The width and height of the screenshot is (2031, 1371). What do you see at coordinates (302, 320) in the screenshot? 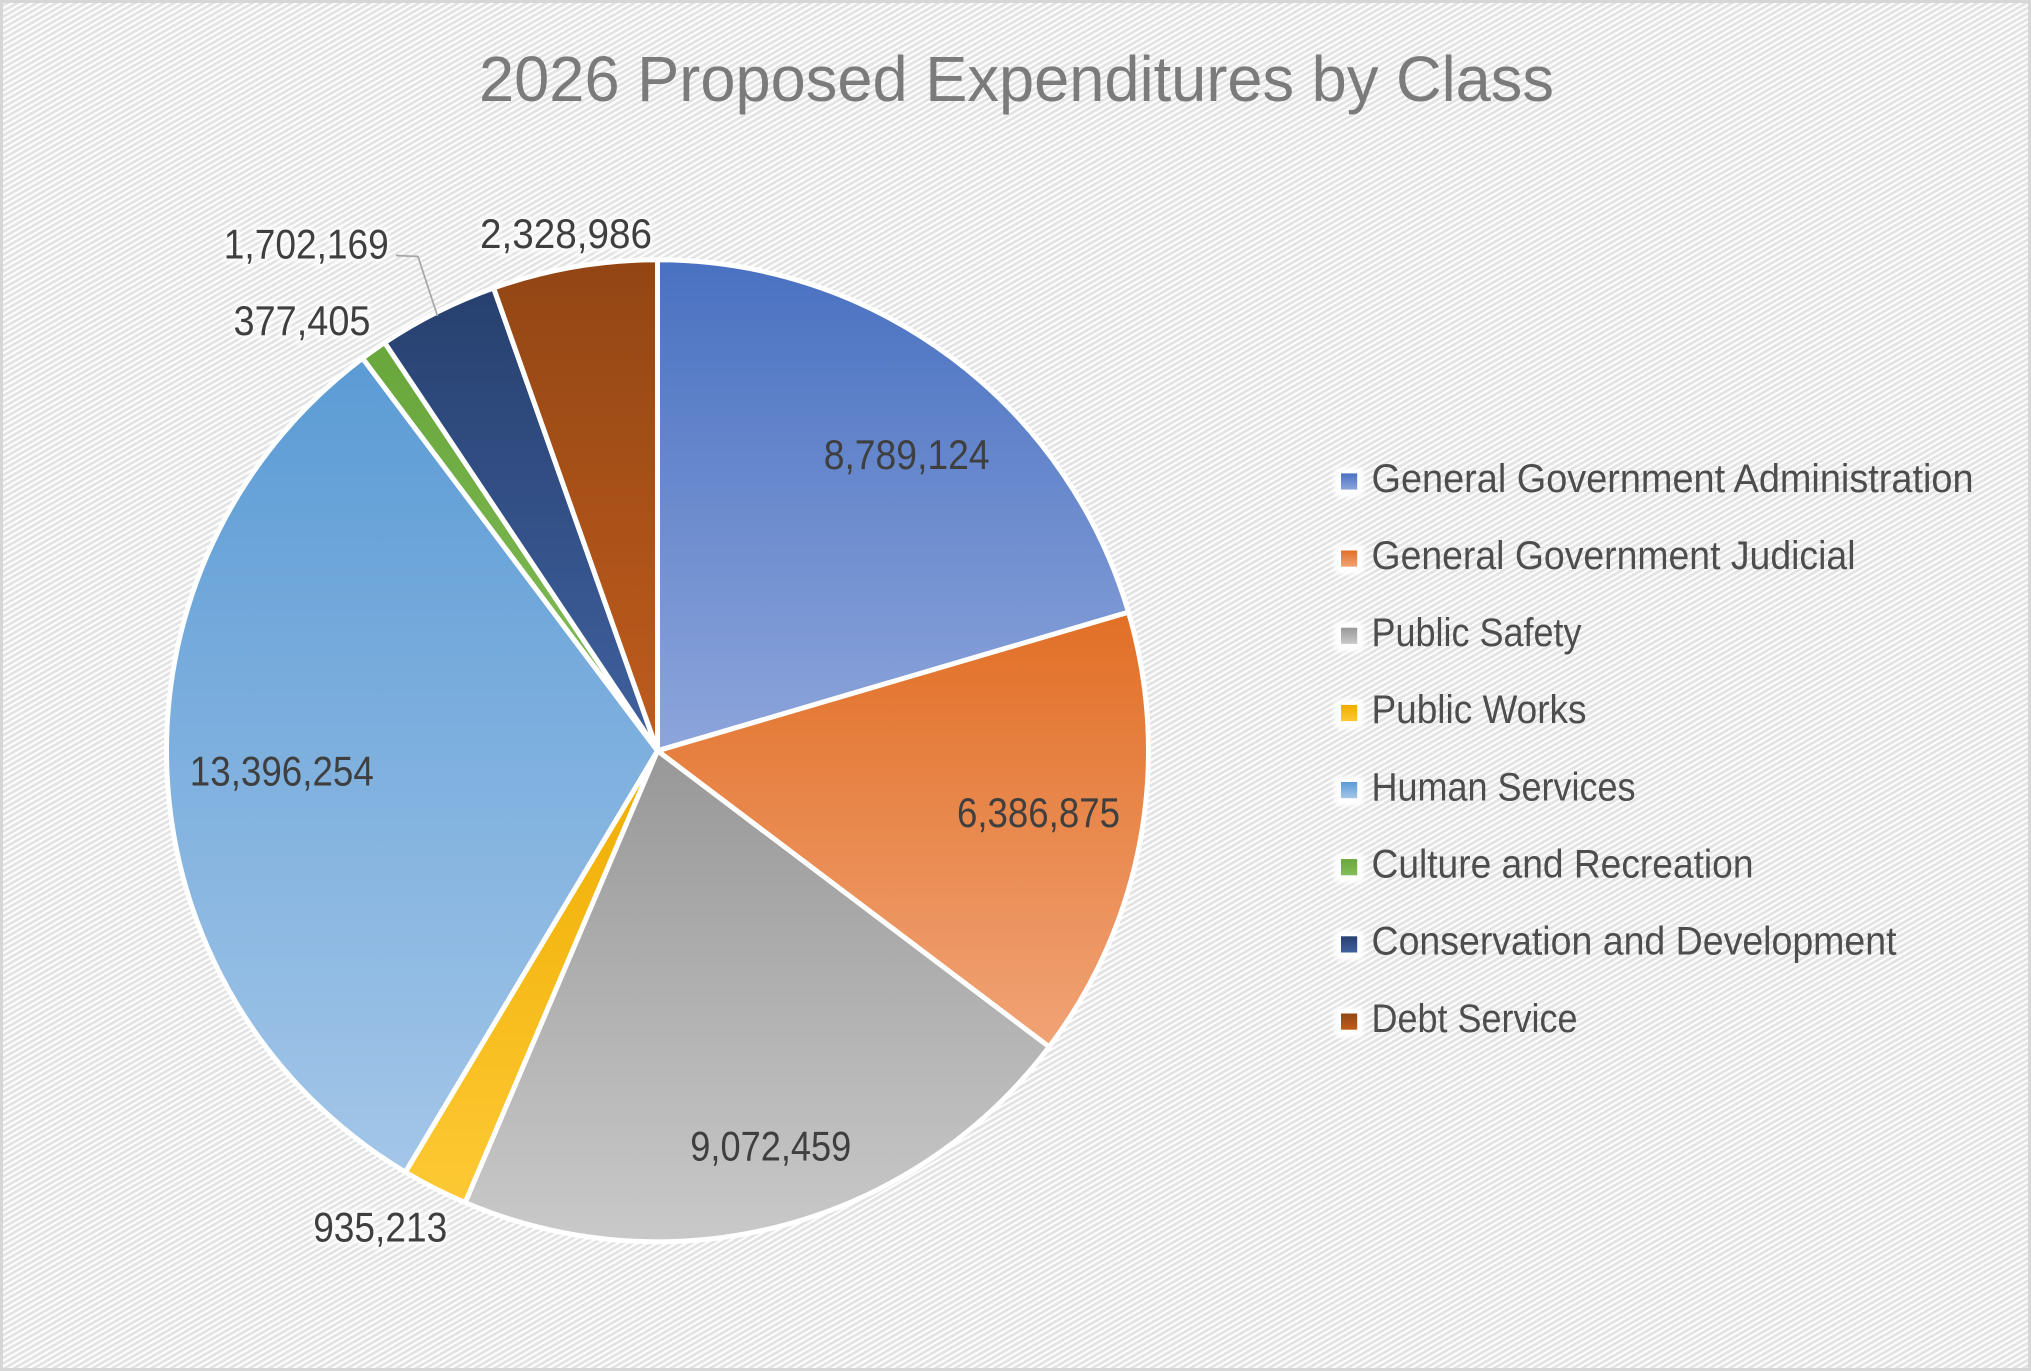
I see `svg-text: 377,405` at bounding box center [302, 320].